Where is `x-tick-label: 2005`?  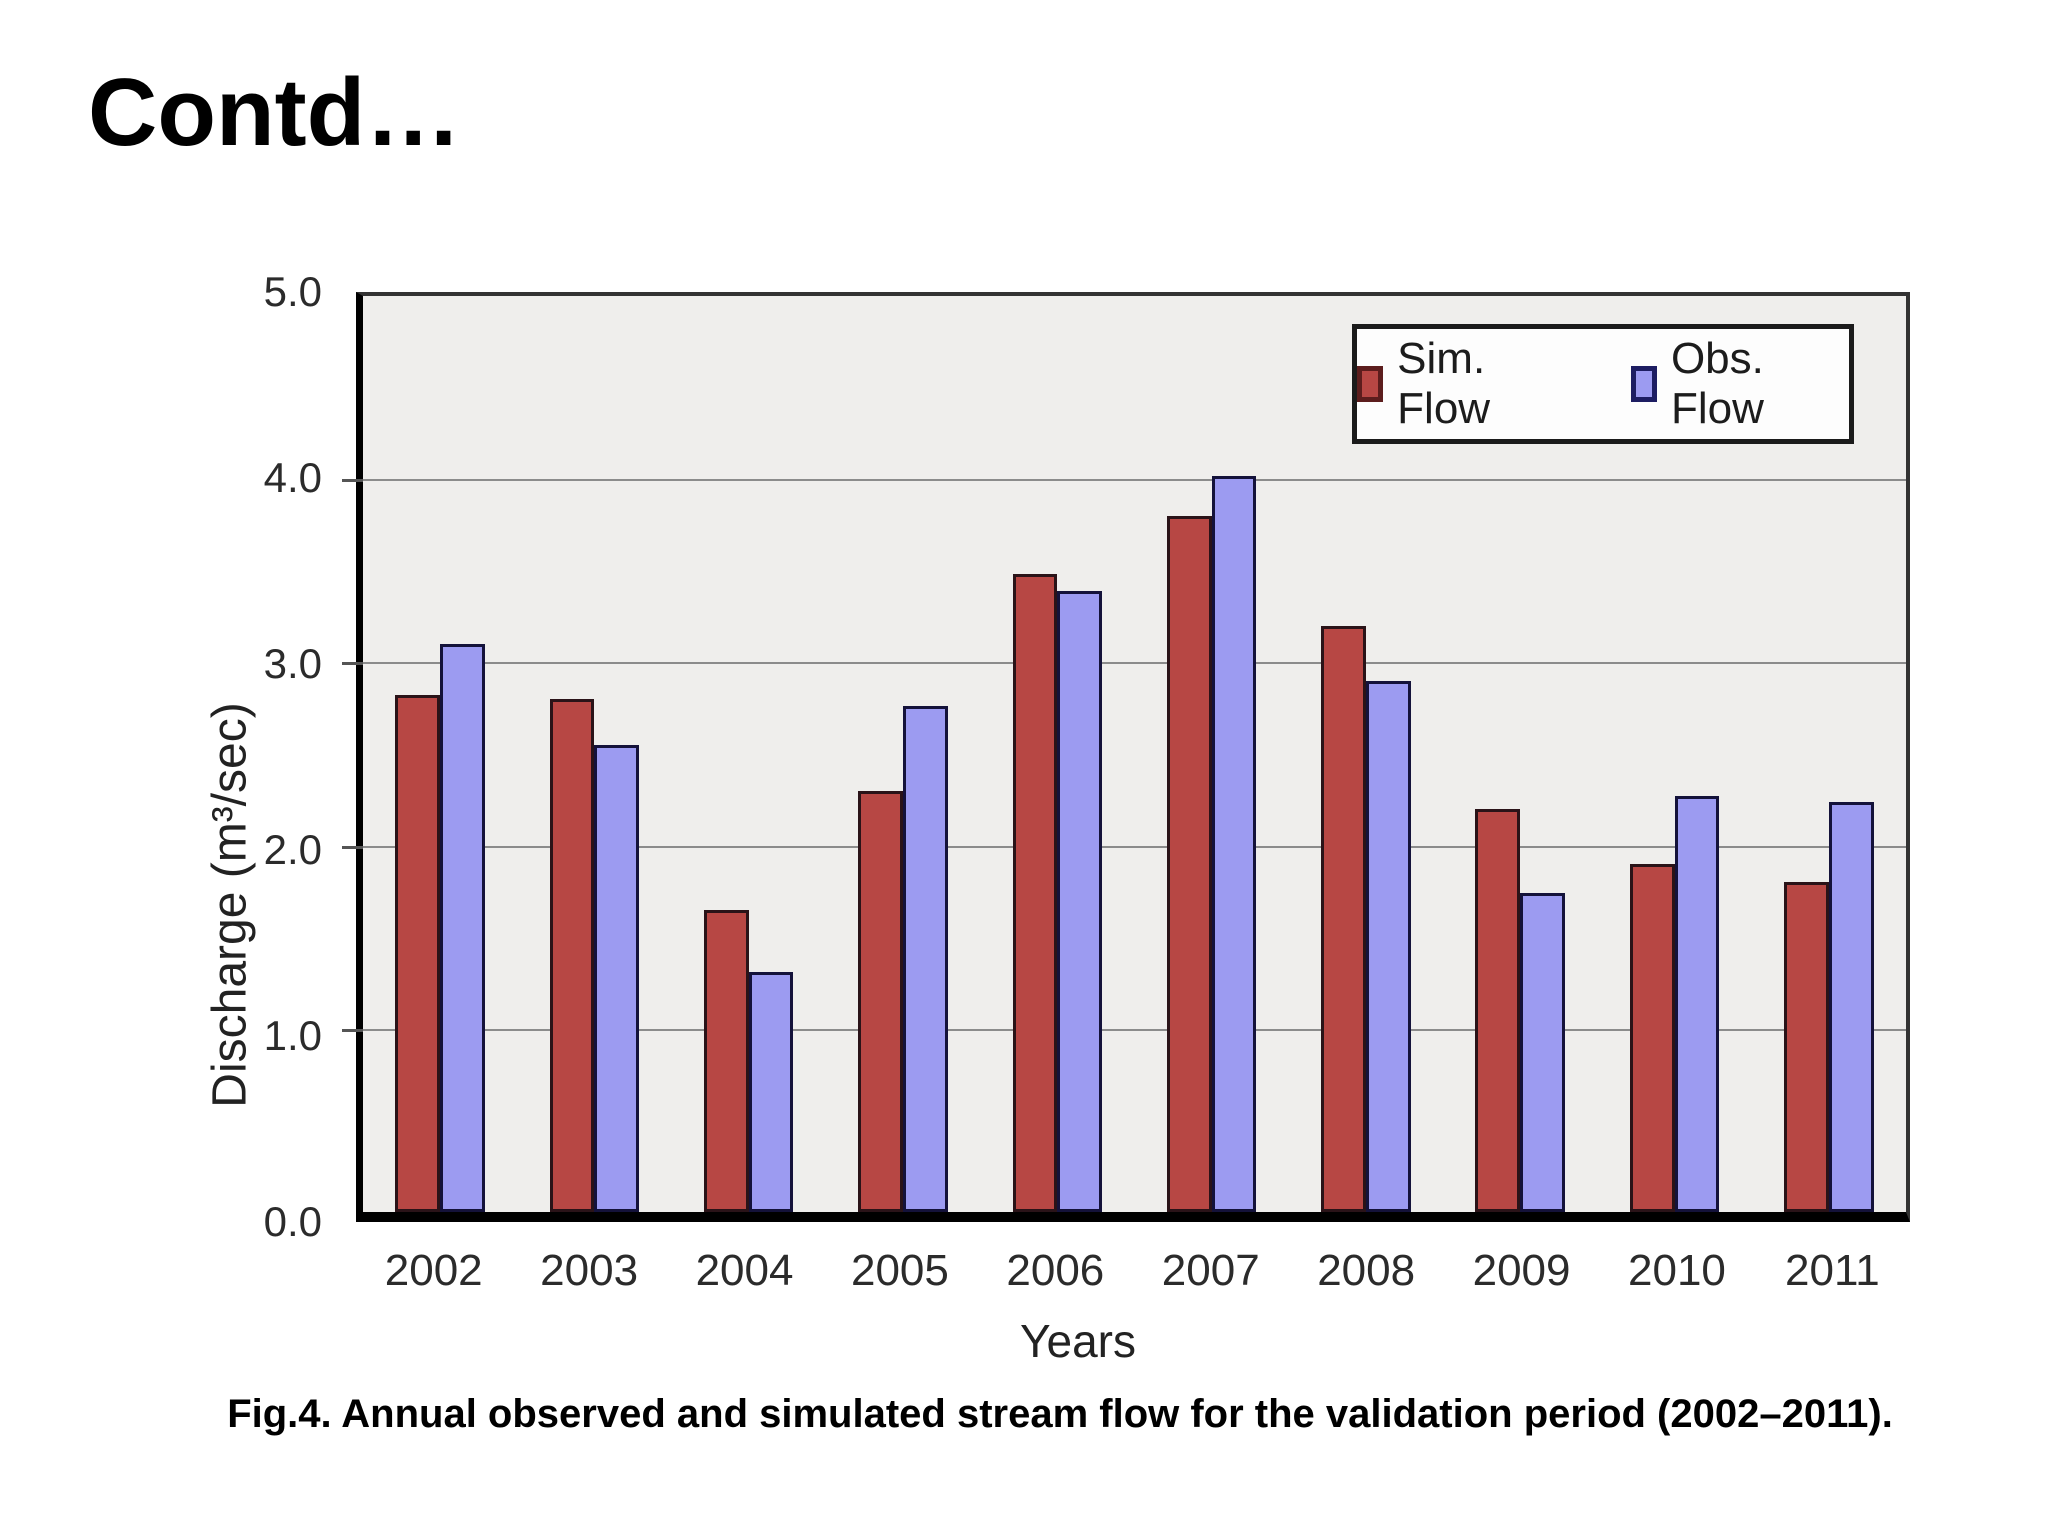
x-tick-label: 2005 is located at coordinates (899, 1270).